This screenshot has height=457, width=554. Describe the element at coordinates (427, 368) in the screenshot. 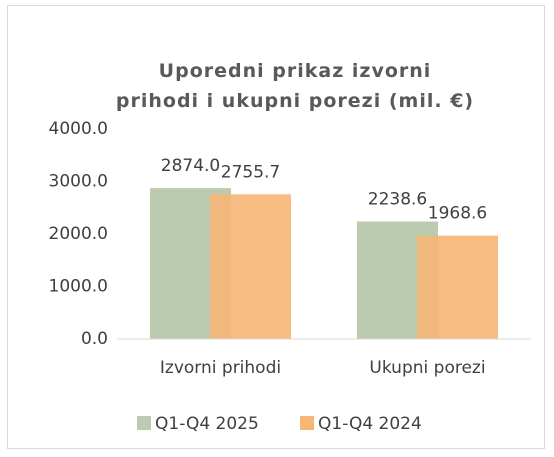

I see `x-tick-label: Ukupni porezi` at that location.